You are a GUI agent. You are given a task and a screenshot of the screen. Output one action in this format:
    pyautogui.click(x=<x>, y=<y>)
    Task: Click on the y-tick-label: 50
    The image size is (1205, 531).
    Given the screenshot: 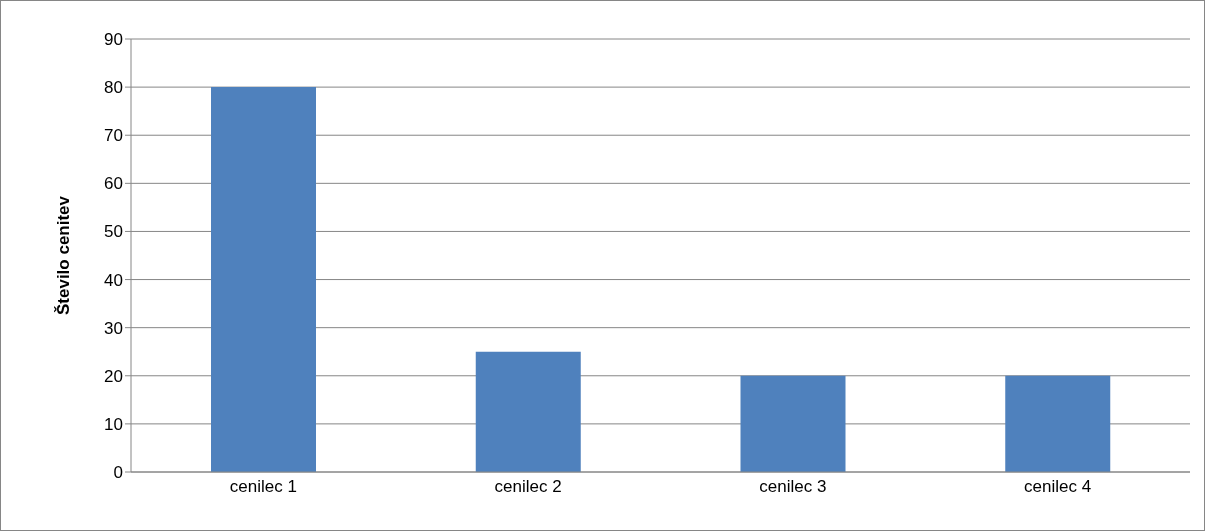 What is the action you would take?
    pyautogui.click(x=113, y=232)
    